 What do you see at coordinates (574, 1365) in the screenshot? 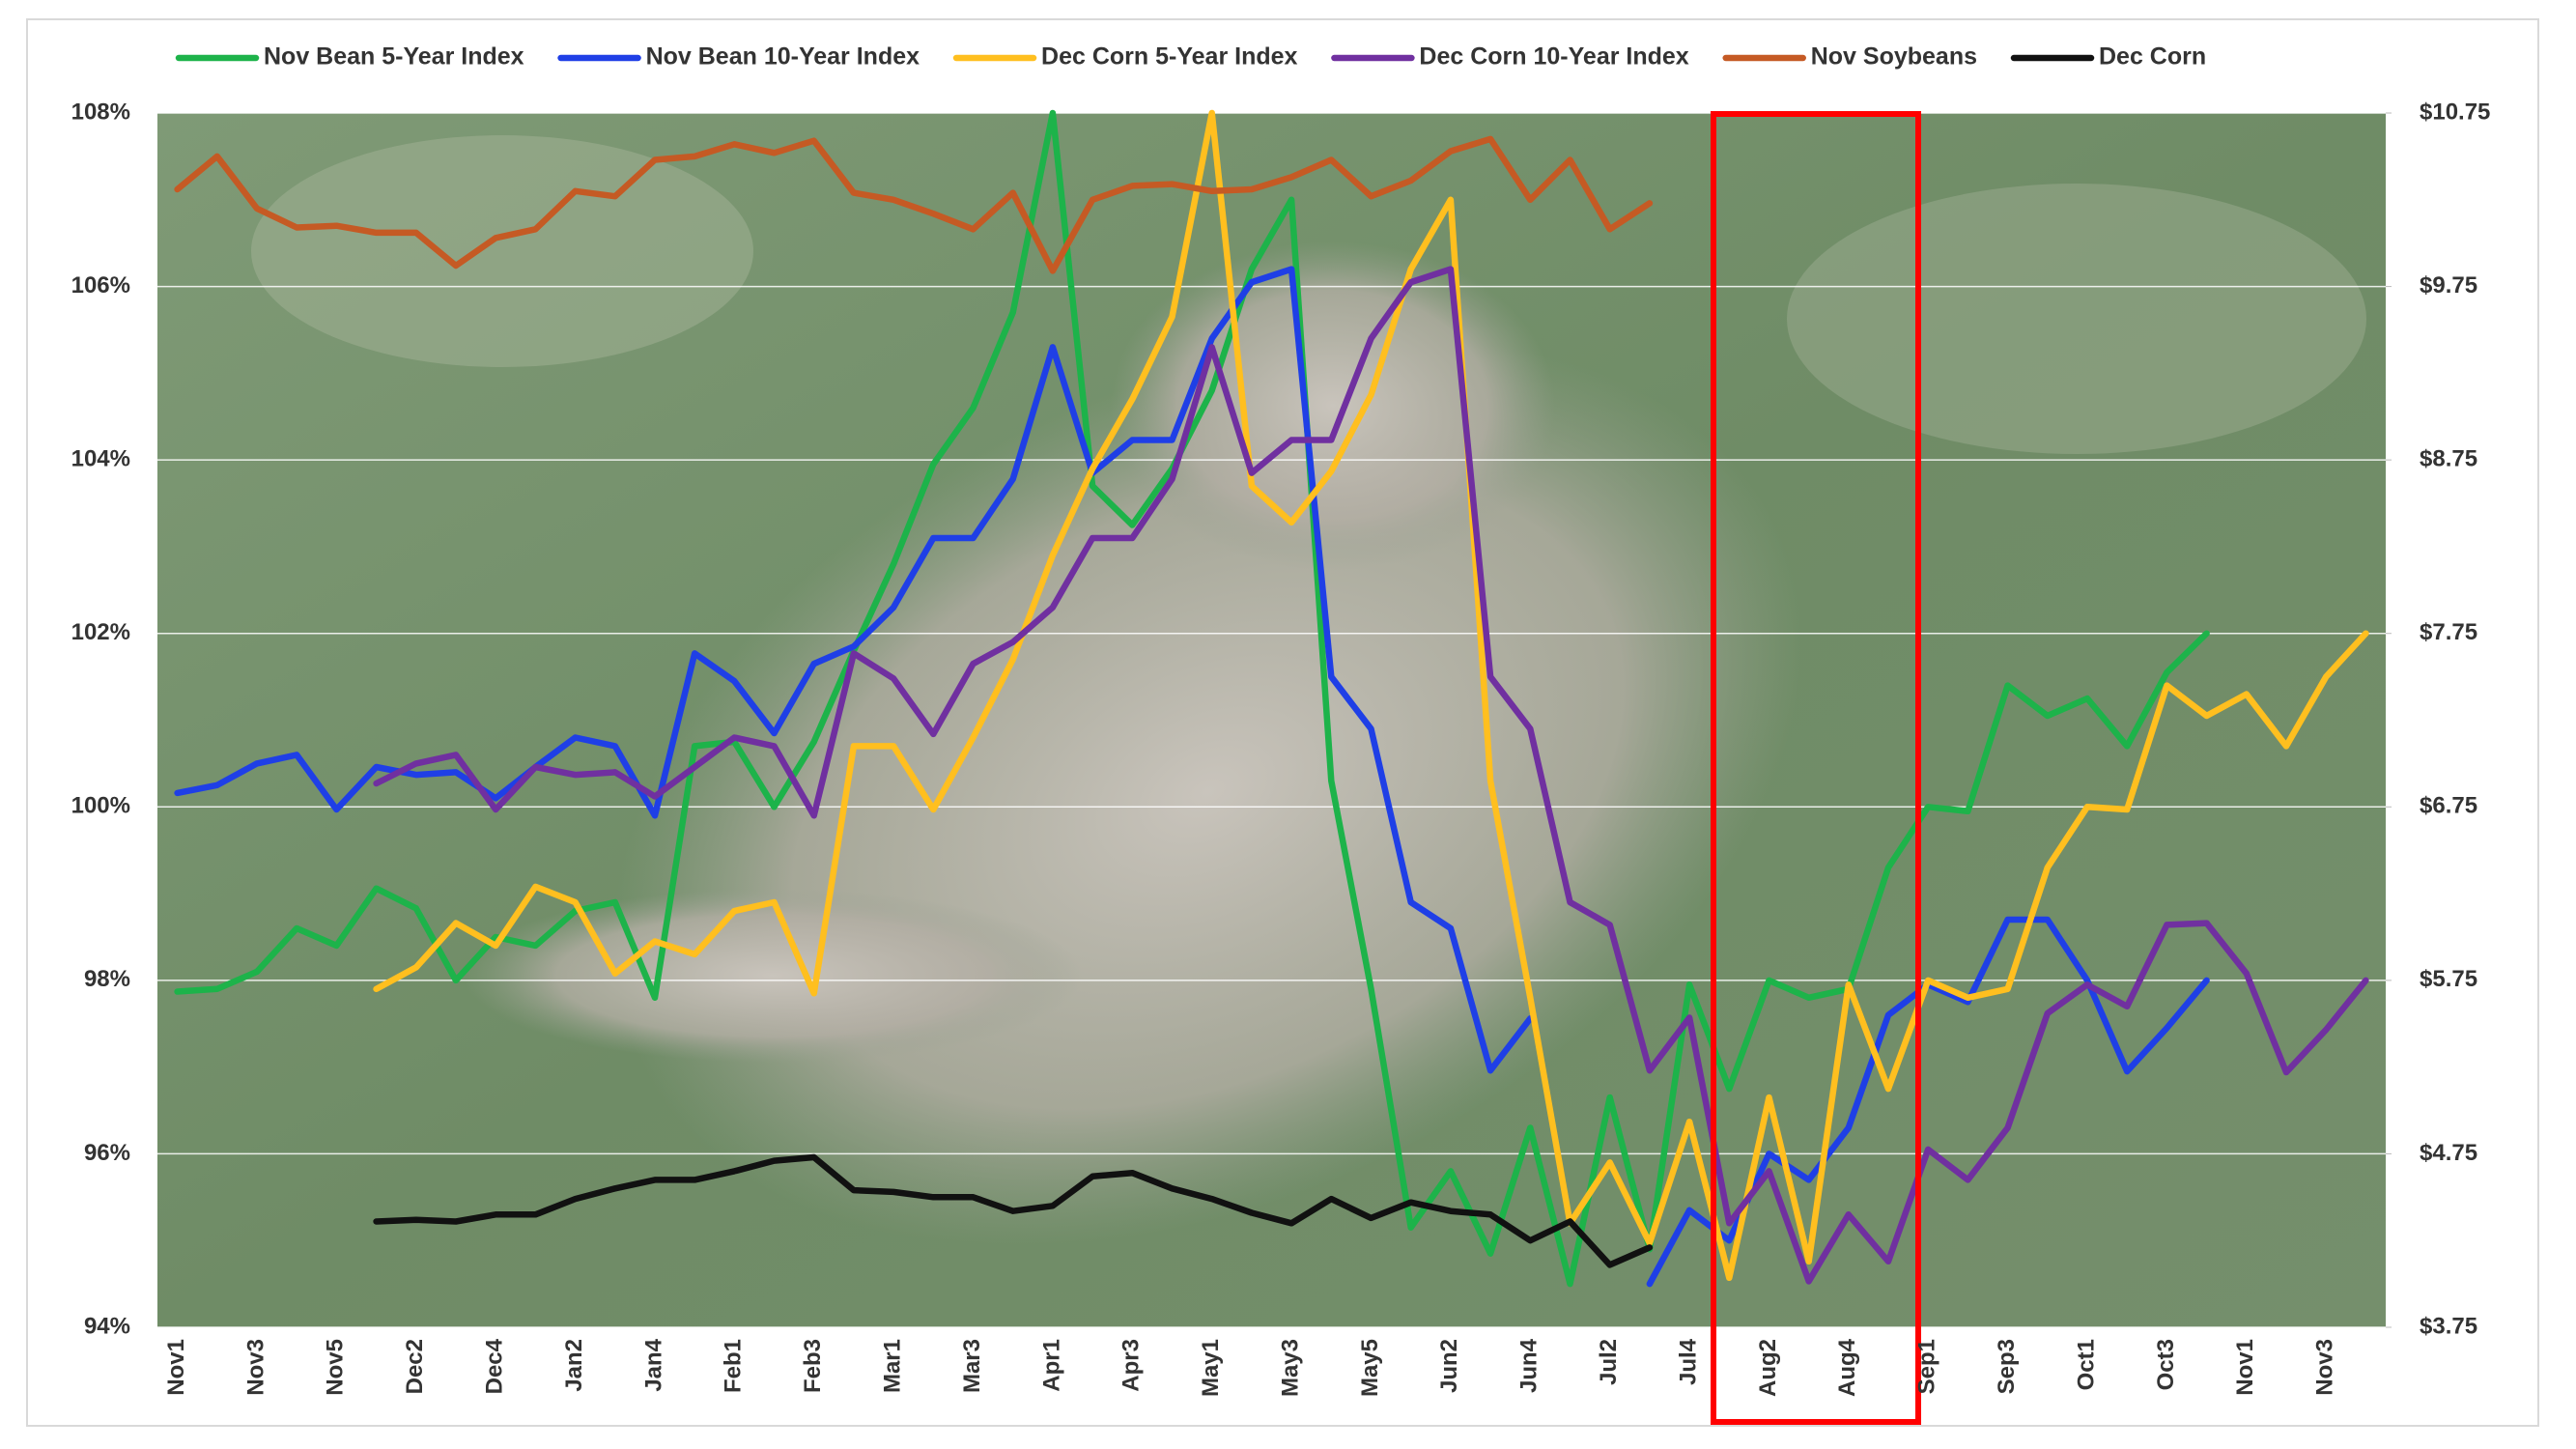
I see `x-tick-label: Jan2` at bounding box center [574, 1365].